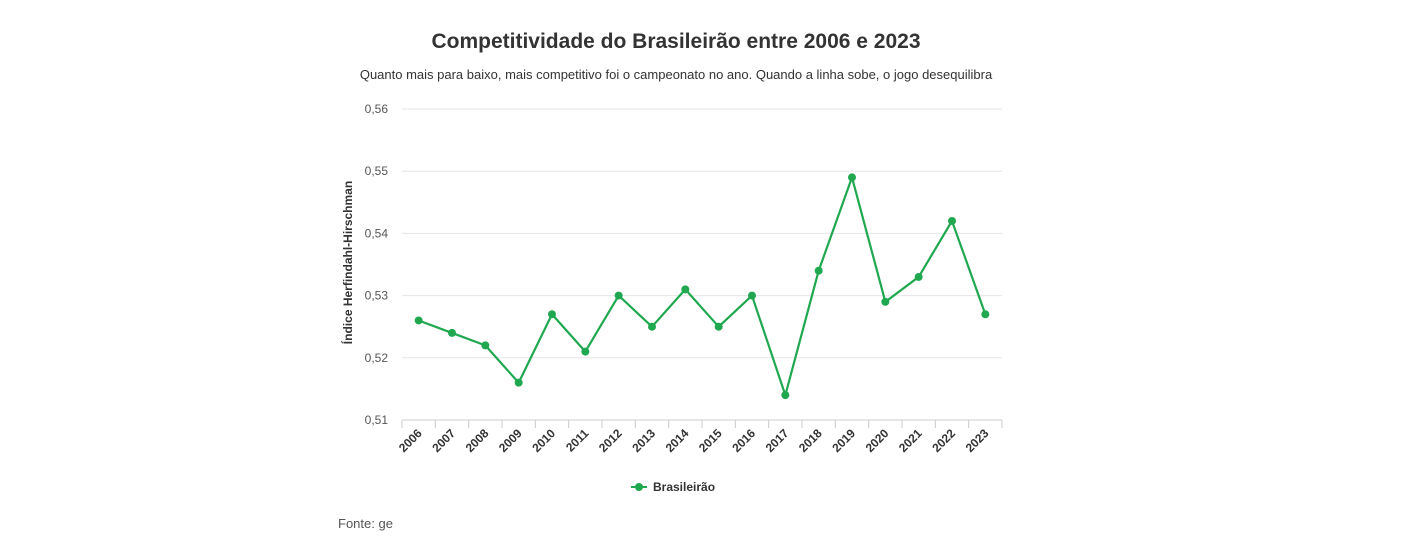 This screenshot has height=547, width=1423. Describe the element at coordinates (977, 440) in the screenshot. I see `x-tick-label: 2023` at that location.